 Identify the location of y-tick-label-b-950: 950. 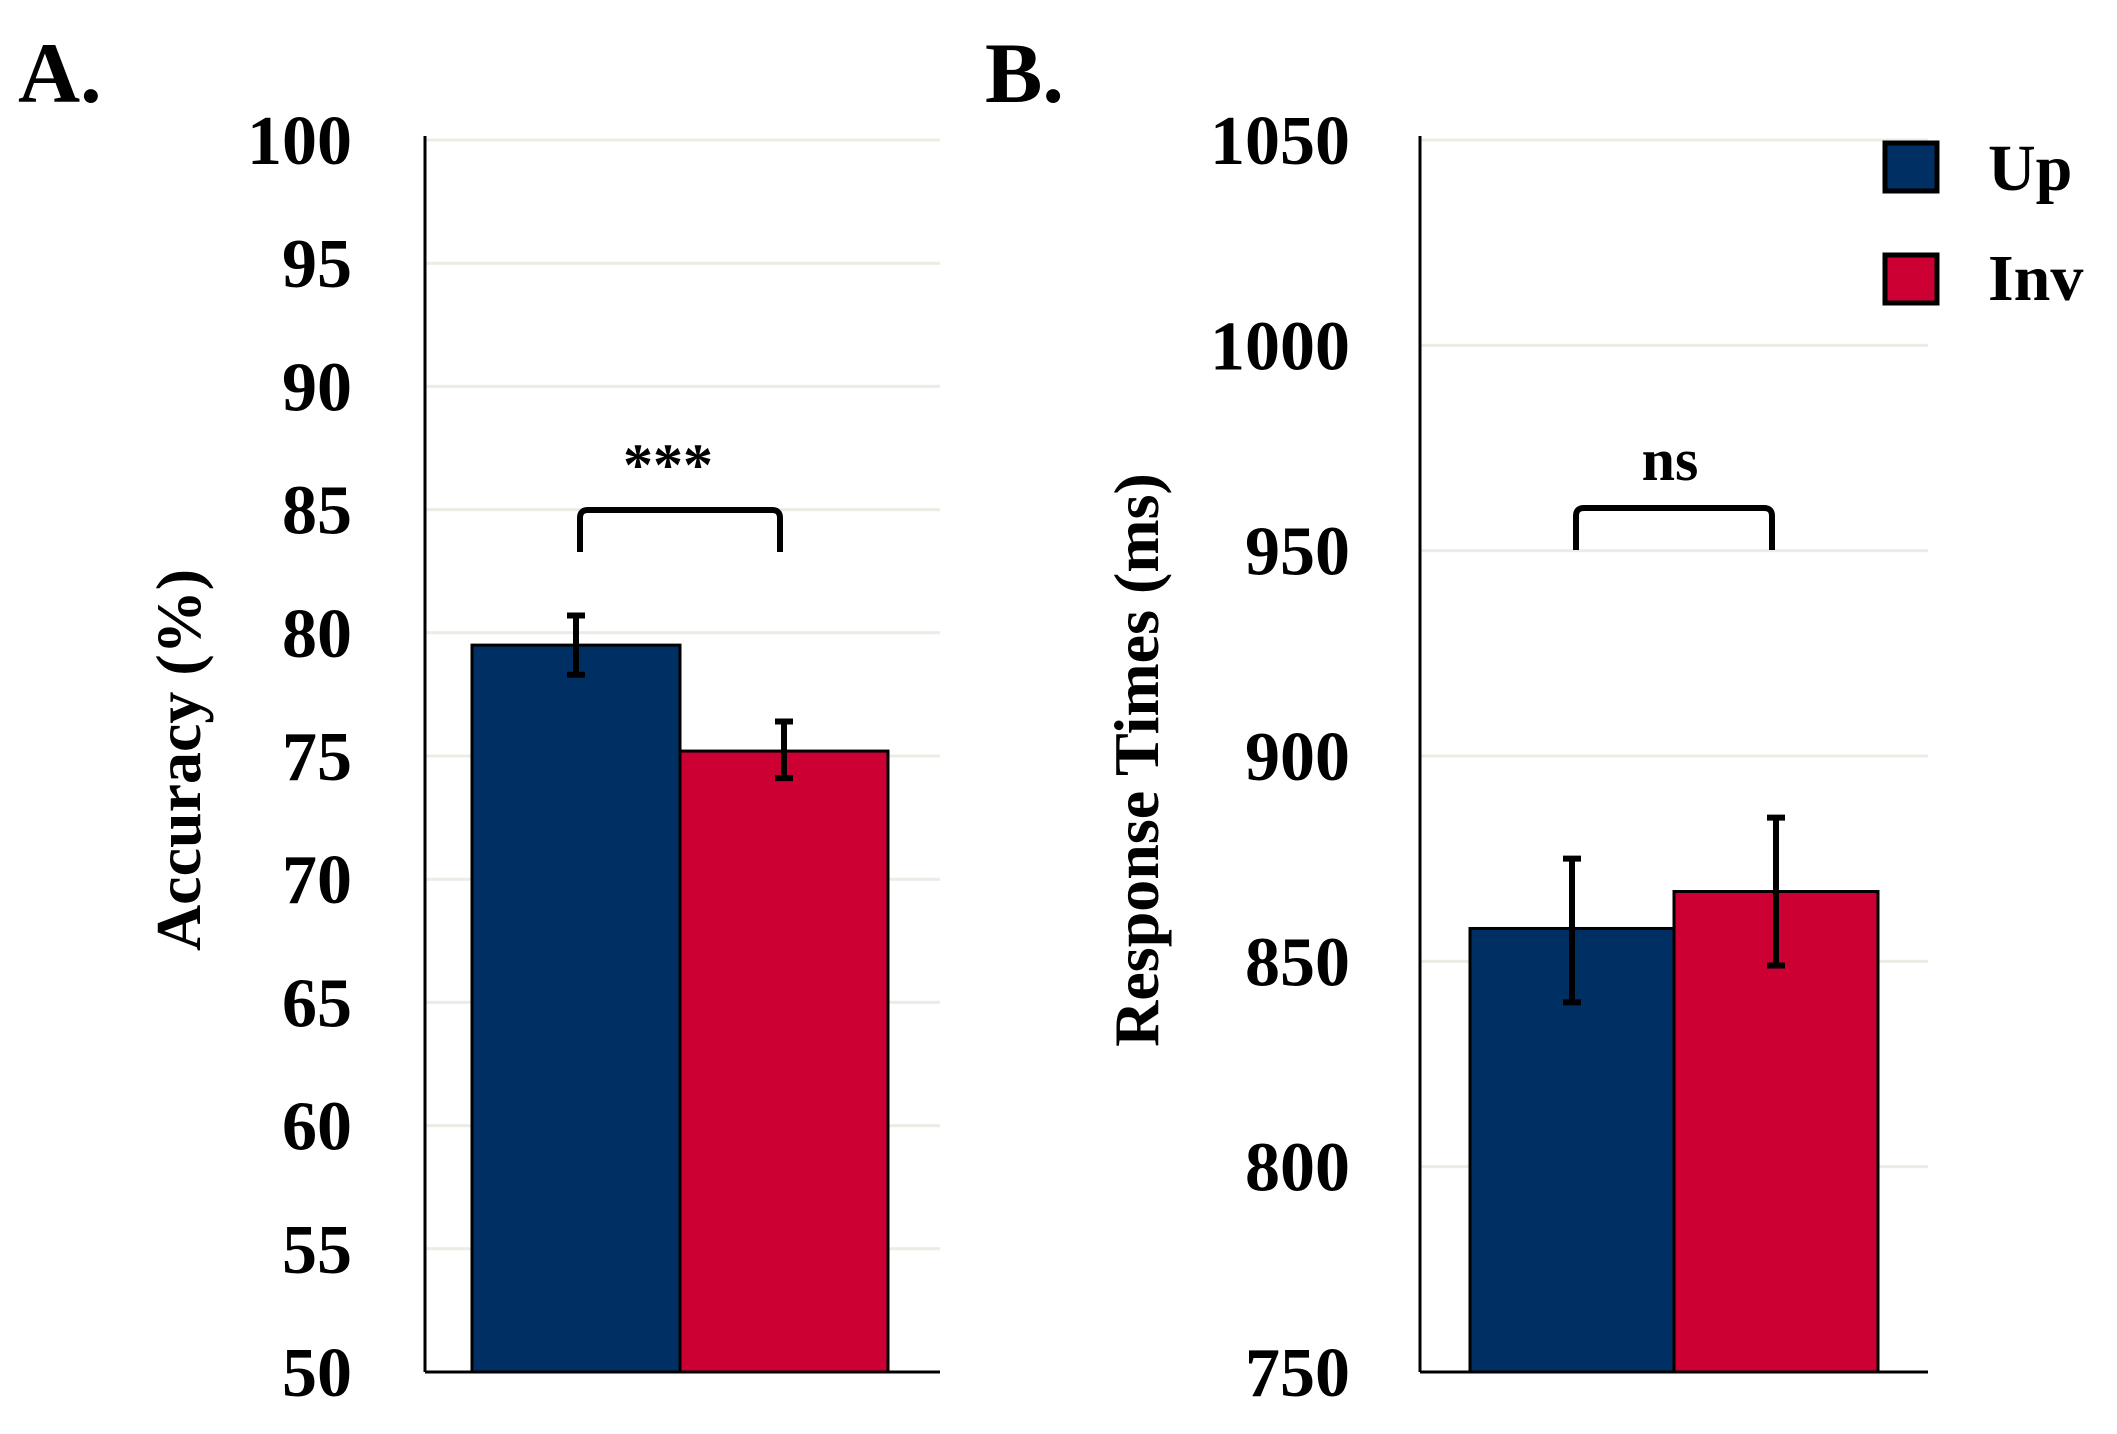
(1297, 552).